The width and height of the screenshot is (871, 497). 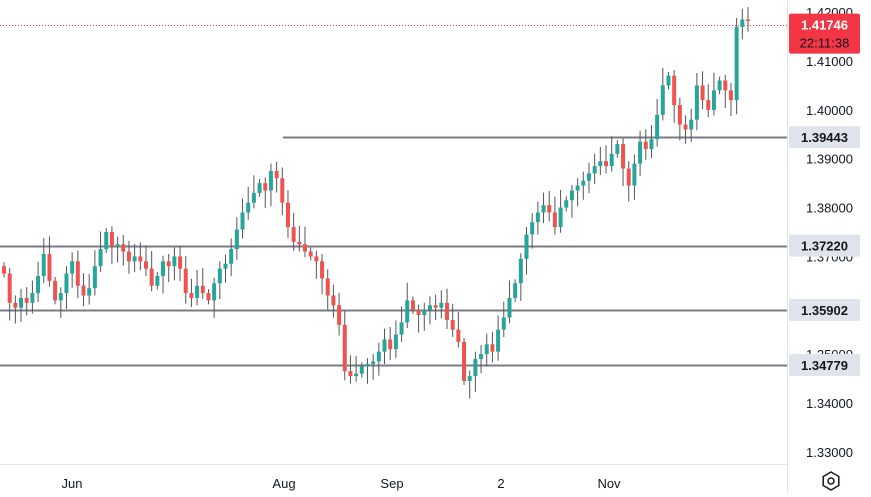 What do you see at coordinates (609, 483) in the screenshot?
I see `x-tick-label: Nov` at bounding box center [609, 483].